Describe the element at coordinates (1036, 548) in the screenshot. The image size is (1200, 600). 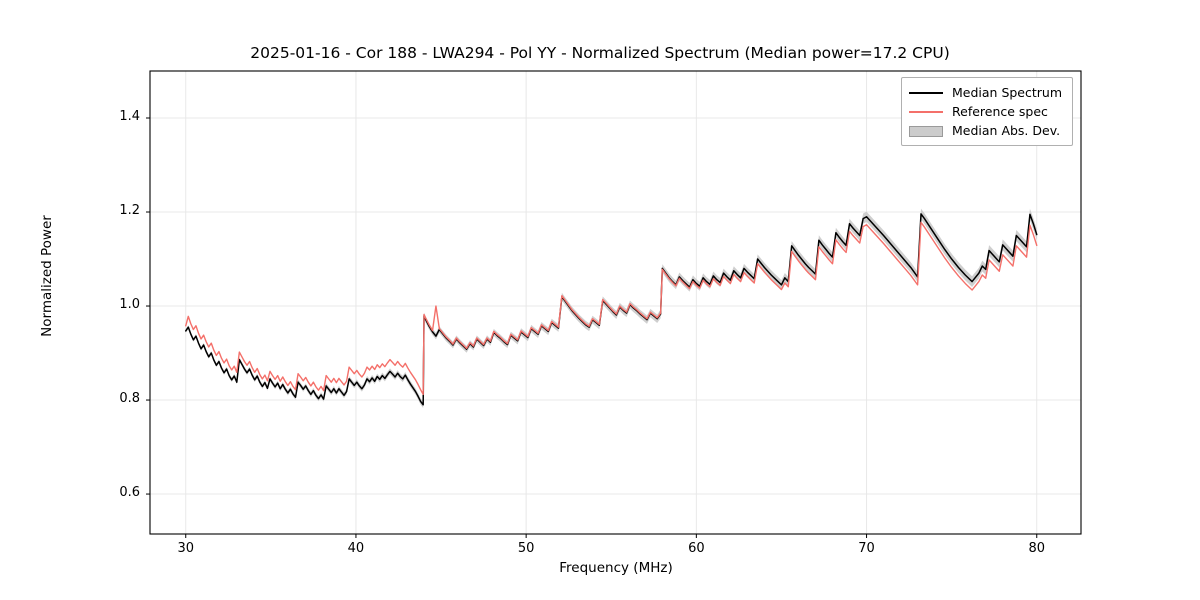
I see `x-tick-label: 80` at that location.